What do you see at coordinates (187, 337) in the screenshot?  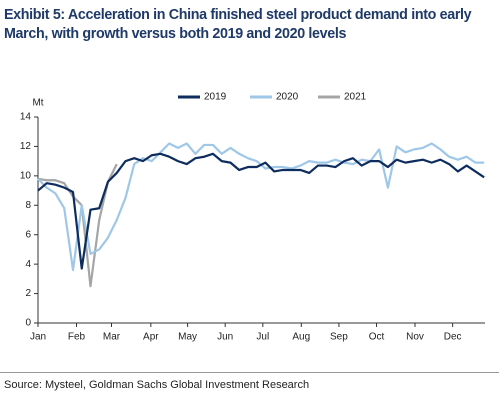 I see `x-tick-label: May` at bounding box center [187, 337].